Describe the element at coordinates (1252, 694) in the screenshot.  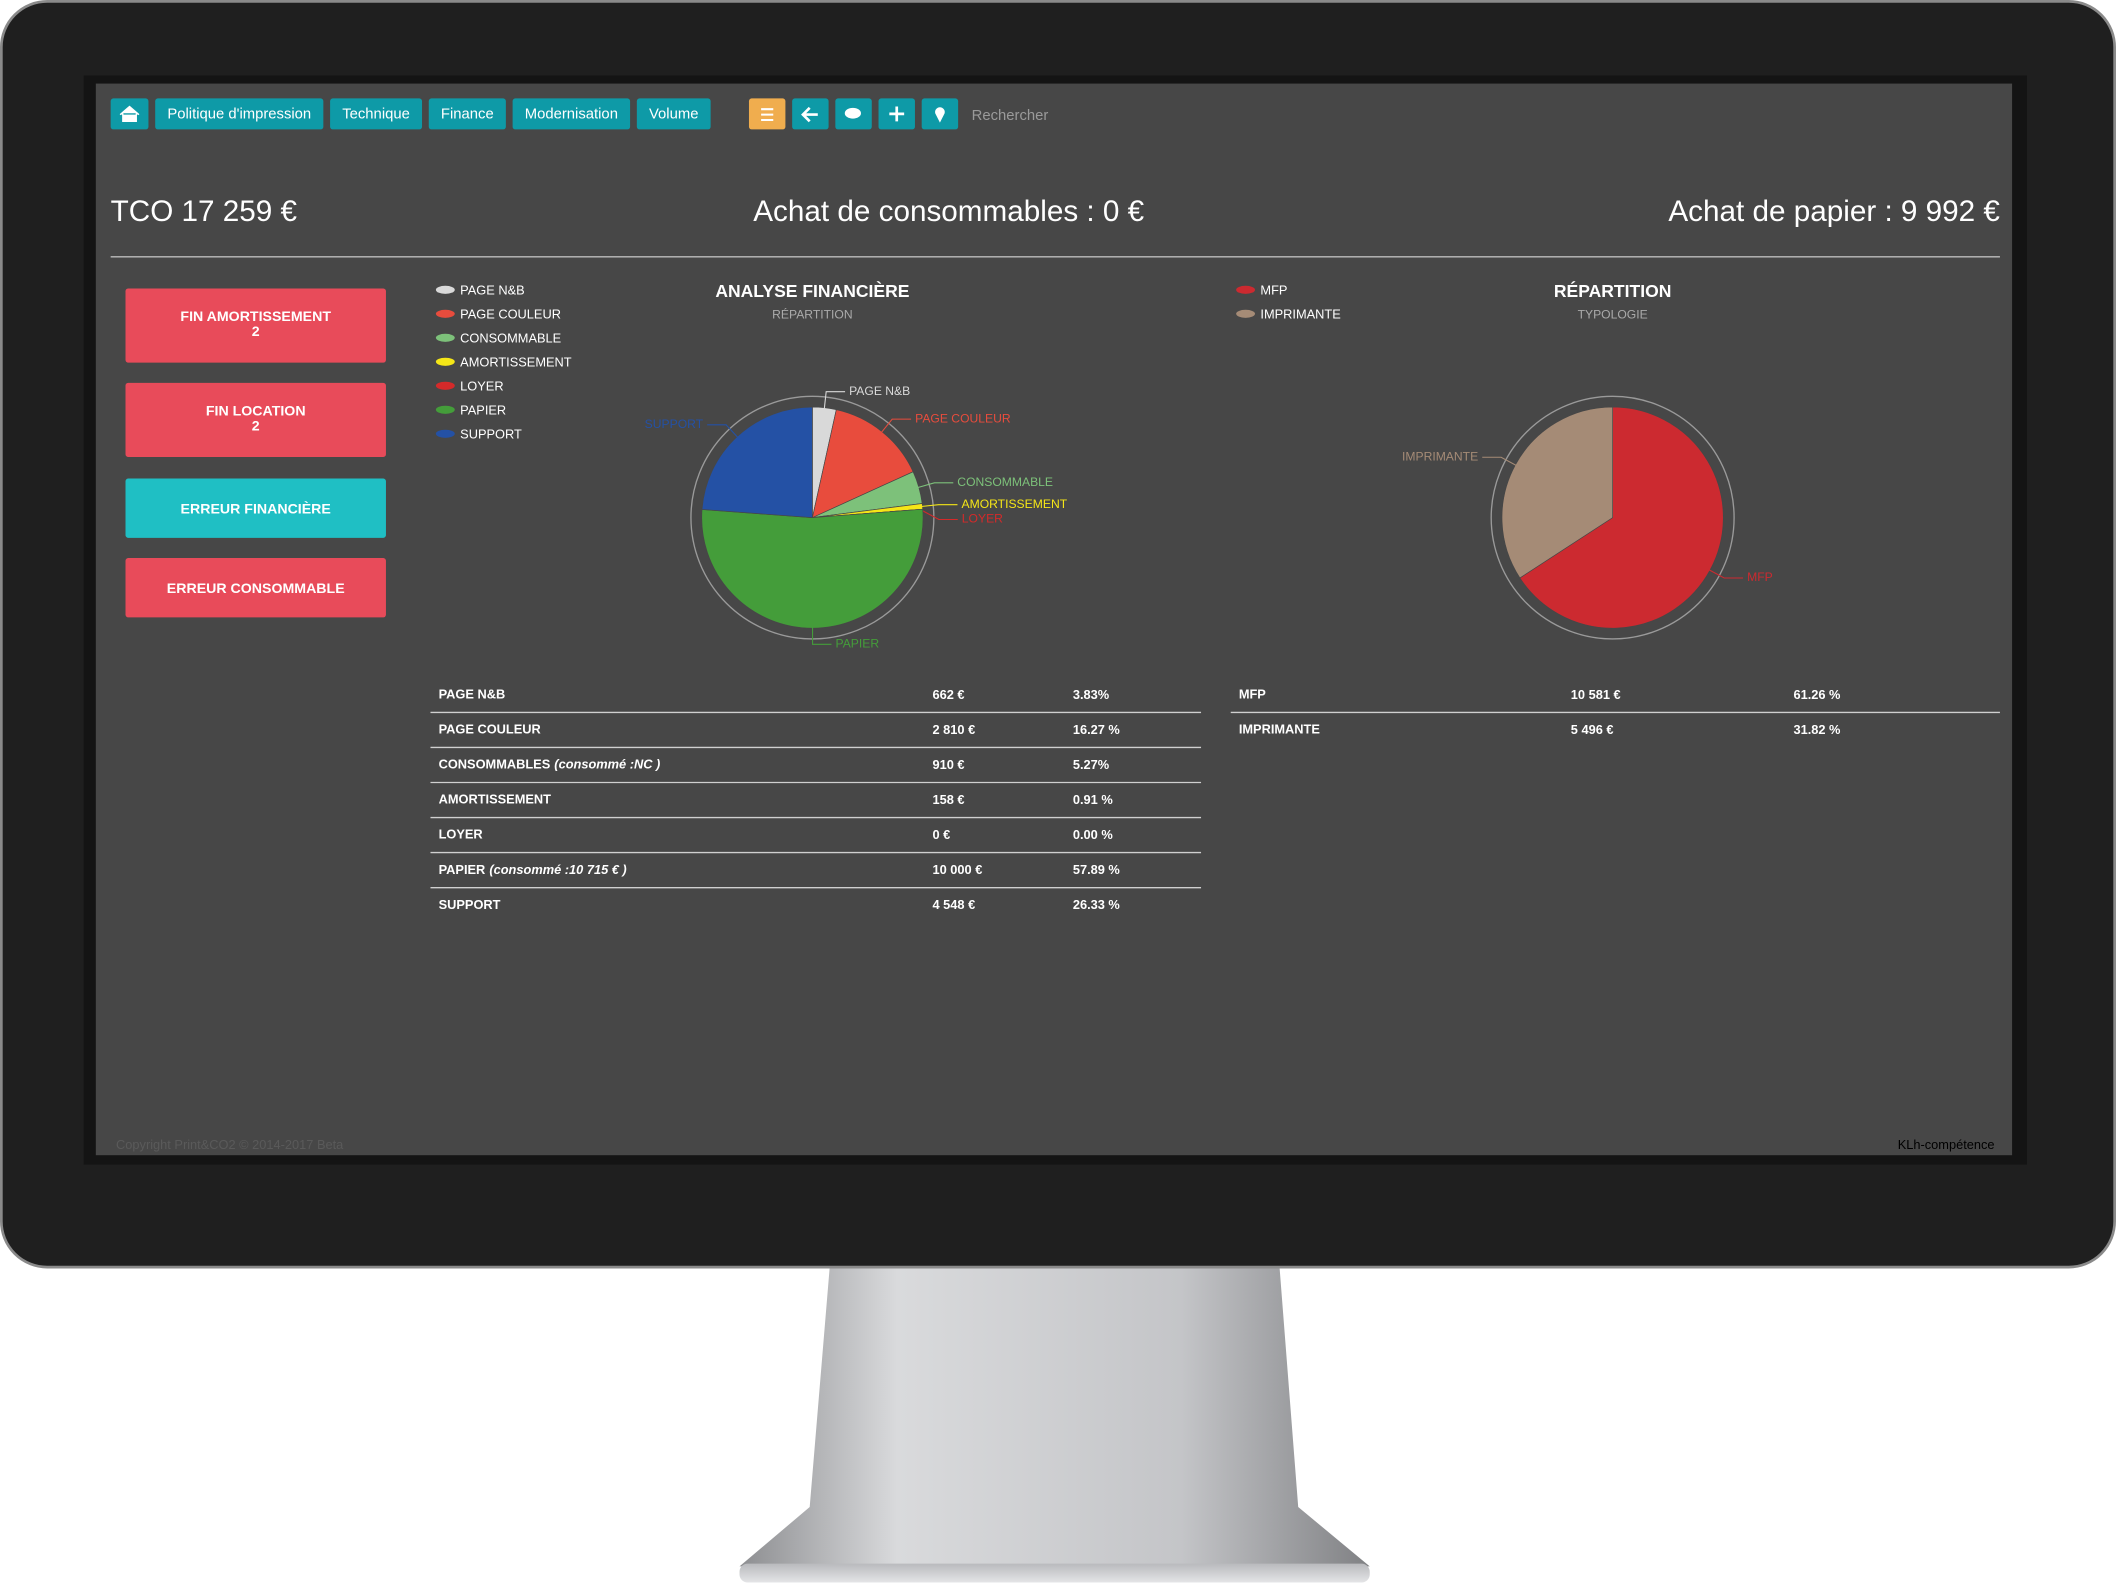
I see `row-label: MFP` at that location.